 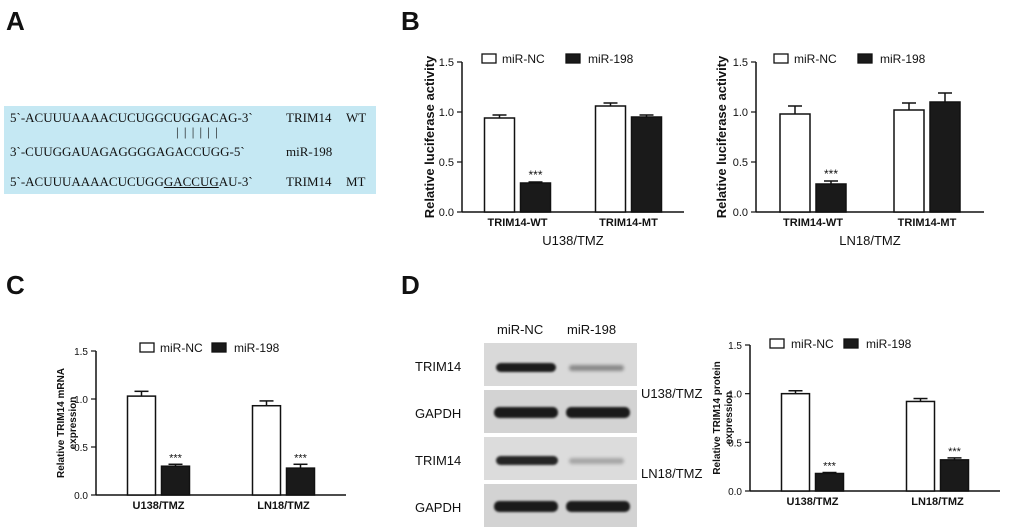 I want to click on blot-lane-label-nc: miR-NC, so click(x=520, y=329).